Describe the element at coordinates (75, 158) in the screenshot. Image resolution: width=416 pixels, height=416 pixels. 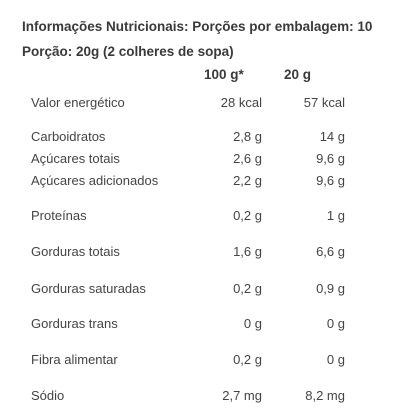
I see `nutrient-label: Açúcares totais` at that location.